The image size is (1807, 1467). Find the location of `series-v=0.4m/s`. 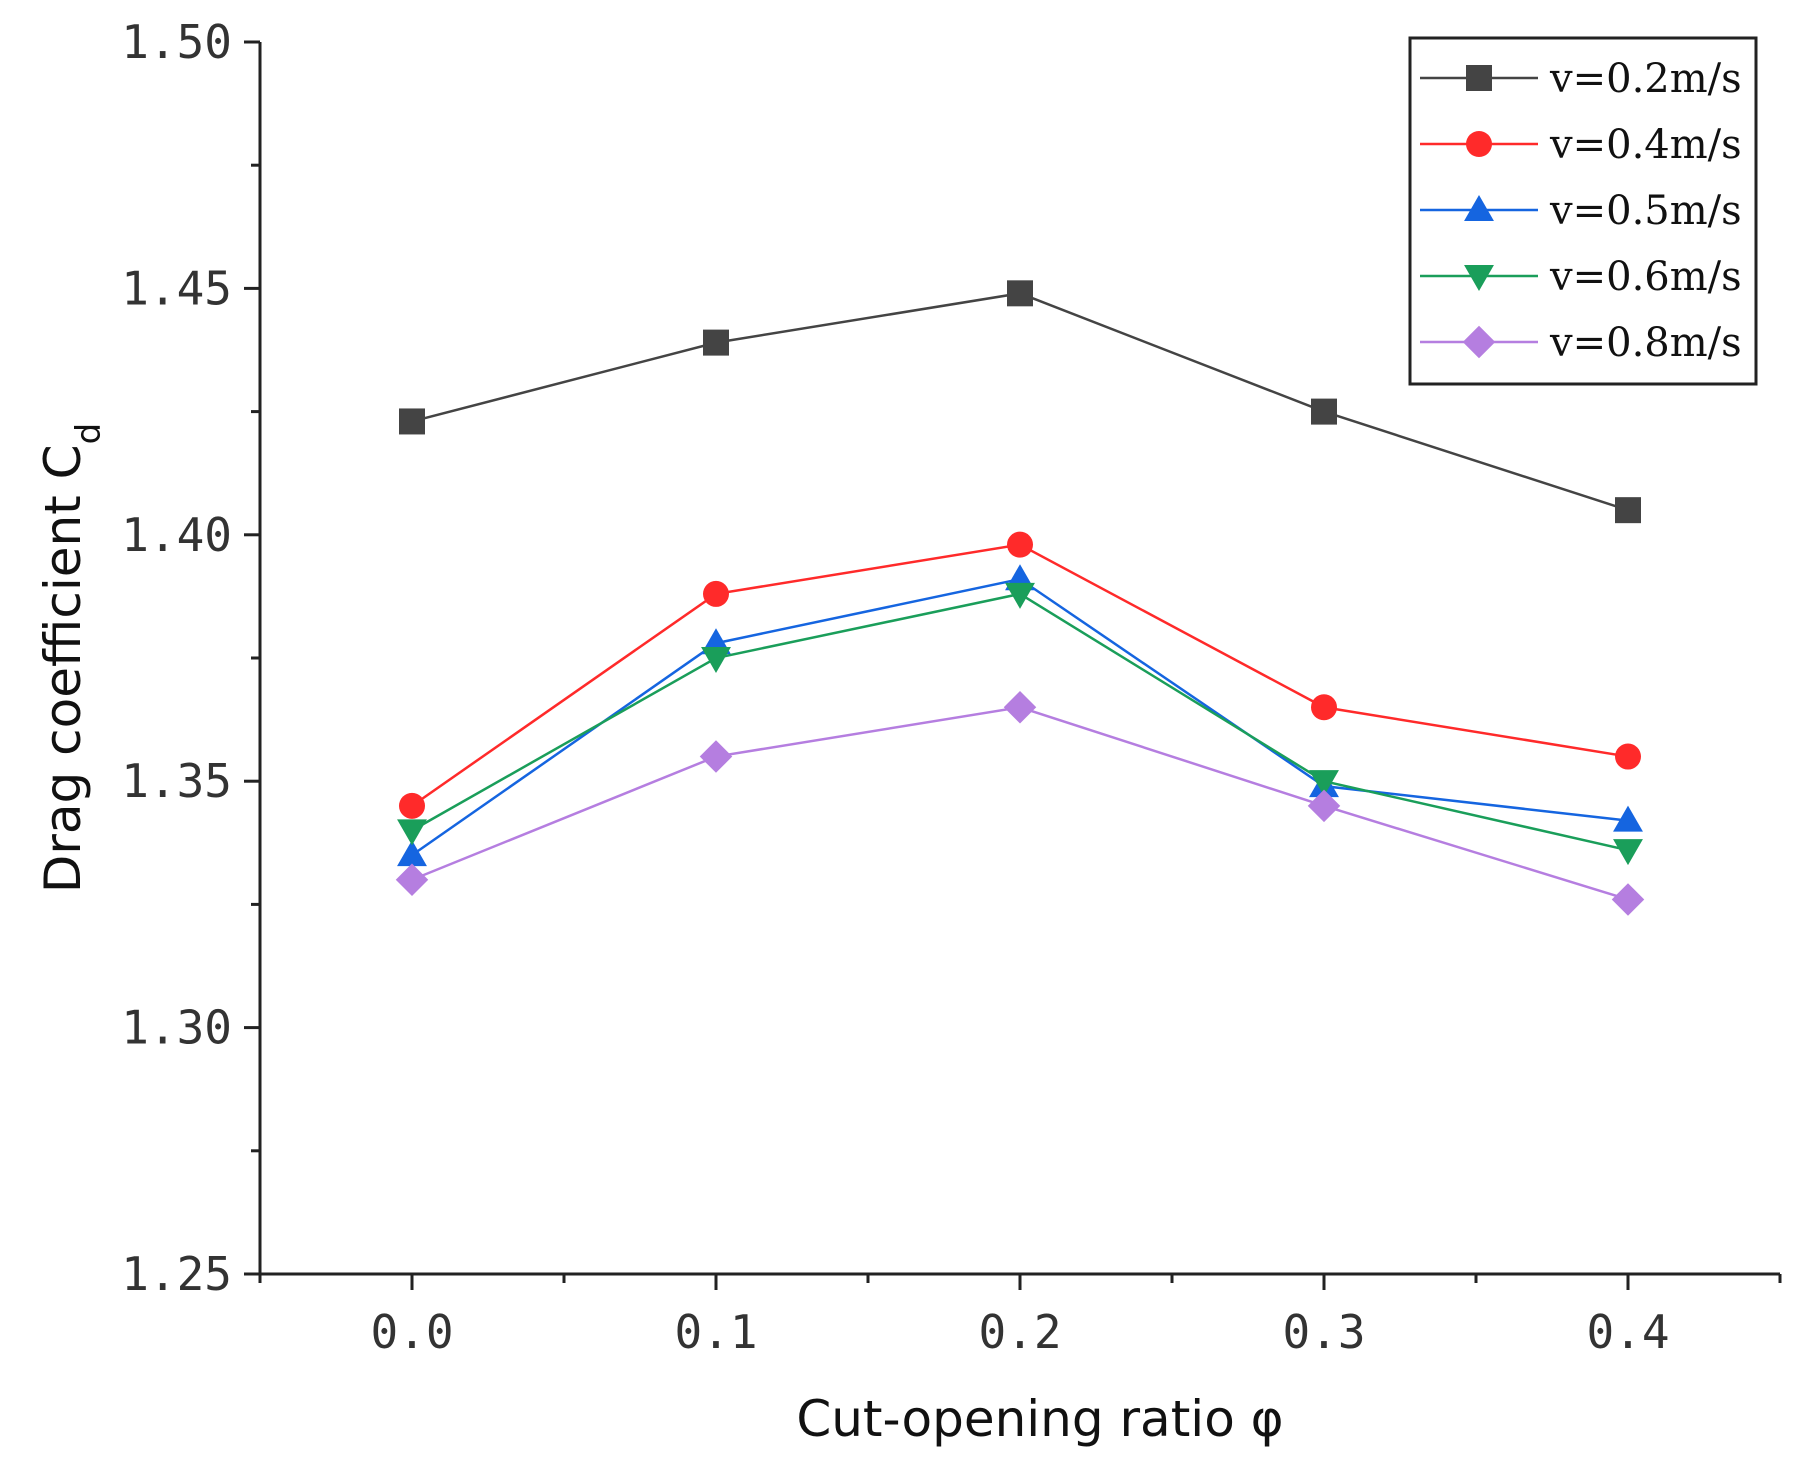

series-v=0.4m/s is located at coordinates (1020, 675).